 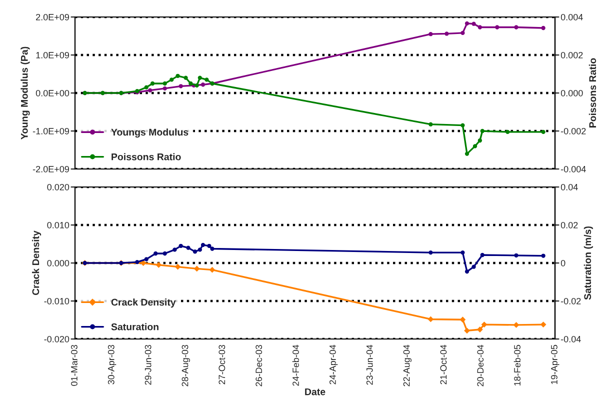 I want to click on y-axis-title: Crack Density, so click(x=37, y=263).